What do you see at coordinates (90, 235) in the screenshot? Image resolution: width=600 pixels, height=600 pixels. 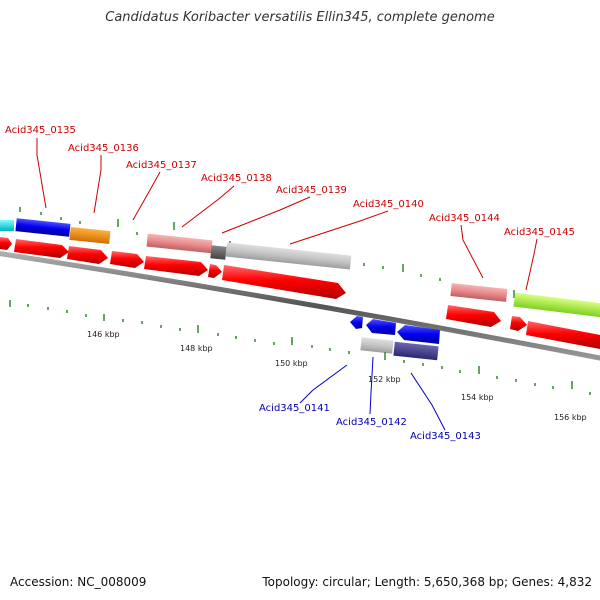 I see `gene-bar-orange` at bounding box center [90, 235].